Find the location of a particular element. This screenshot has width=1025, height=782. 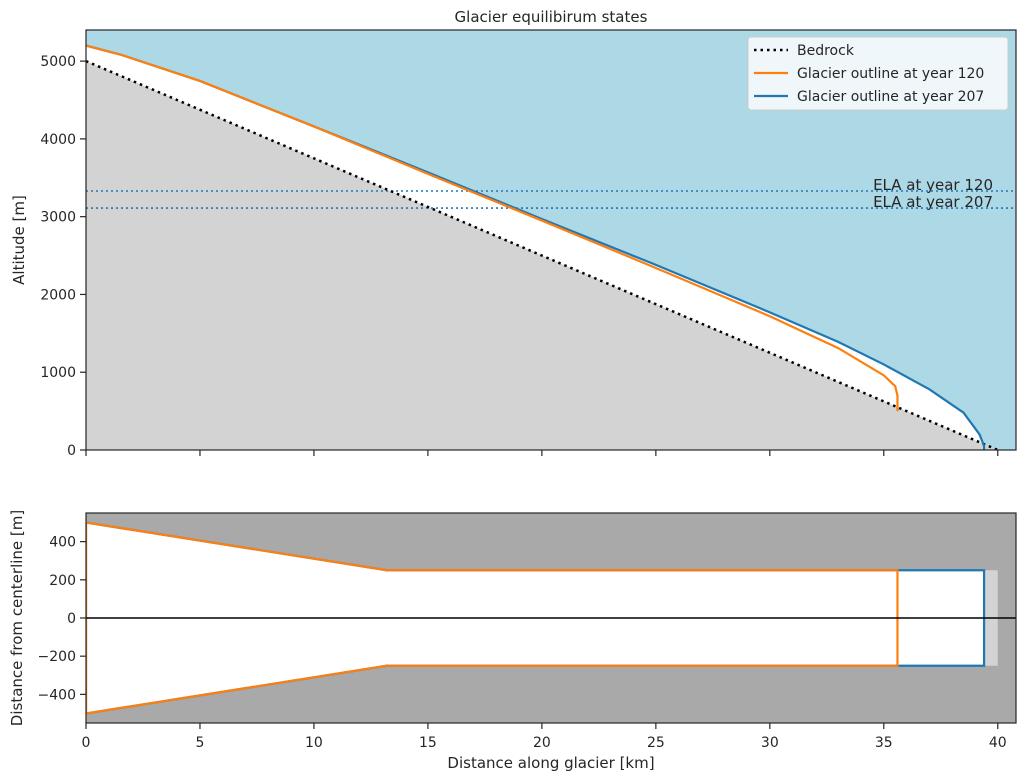

bottom-y-tick-label-2: 0 is located at coordinates (71, 619).